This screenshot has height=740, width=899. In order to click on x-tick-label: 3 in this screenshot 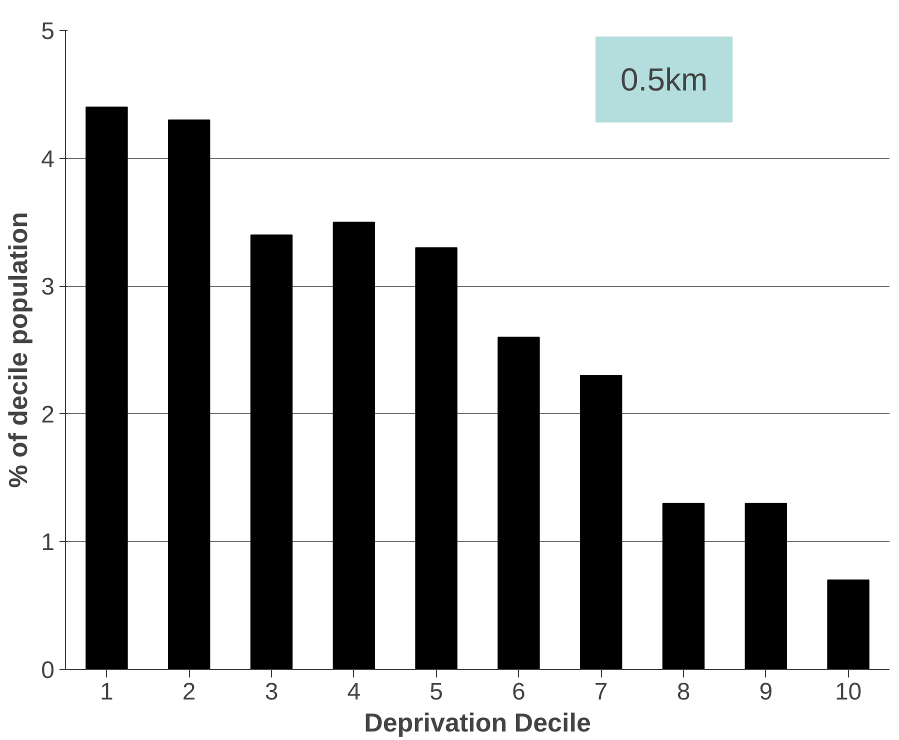, I will do `click(271, 692)`.